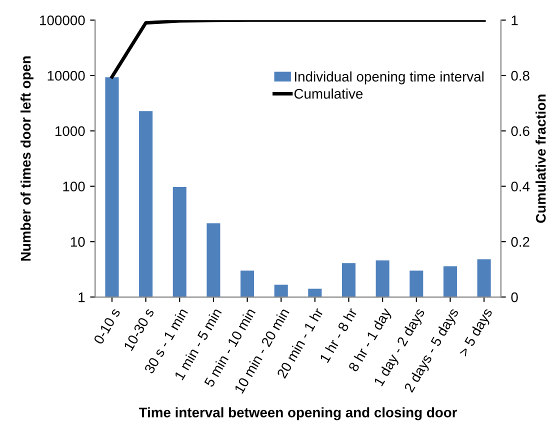 This screenshot has height=428, width=556. Describe the element at coordinates (541, 158) in the screenshot. I see `y2-axis-title: Cumulative fraction` at that location.